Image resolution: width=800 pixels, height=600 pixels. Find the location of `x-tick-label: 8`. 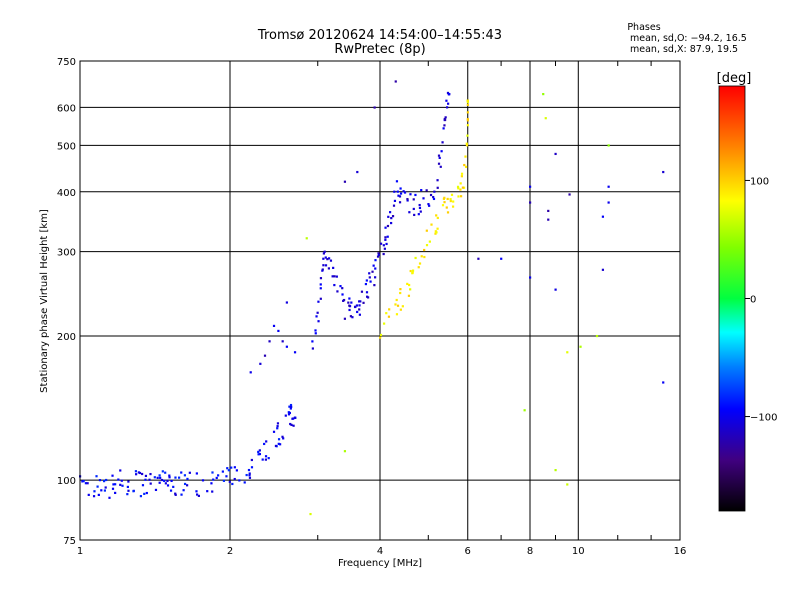

x-tick-label: 8 is located at coordinates (530, 551).